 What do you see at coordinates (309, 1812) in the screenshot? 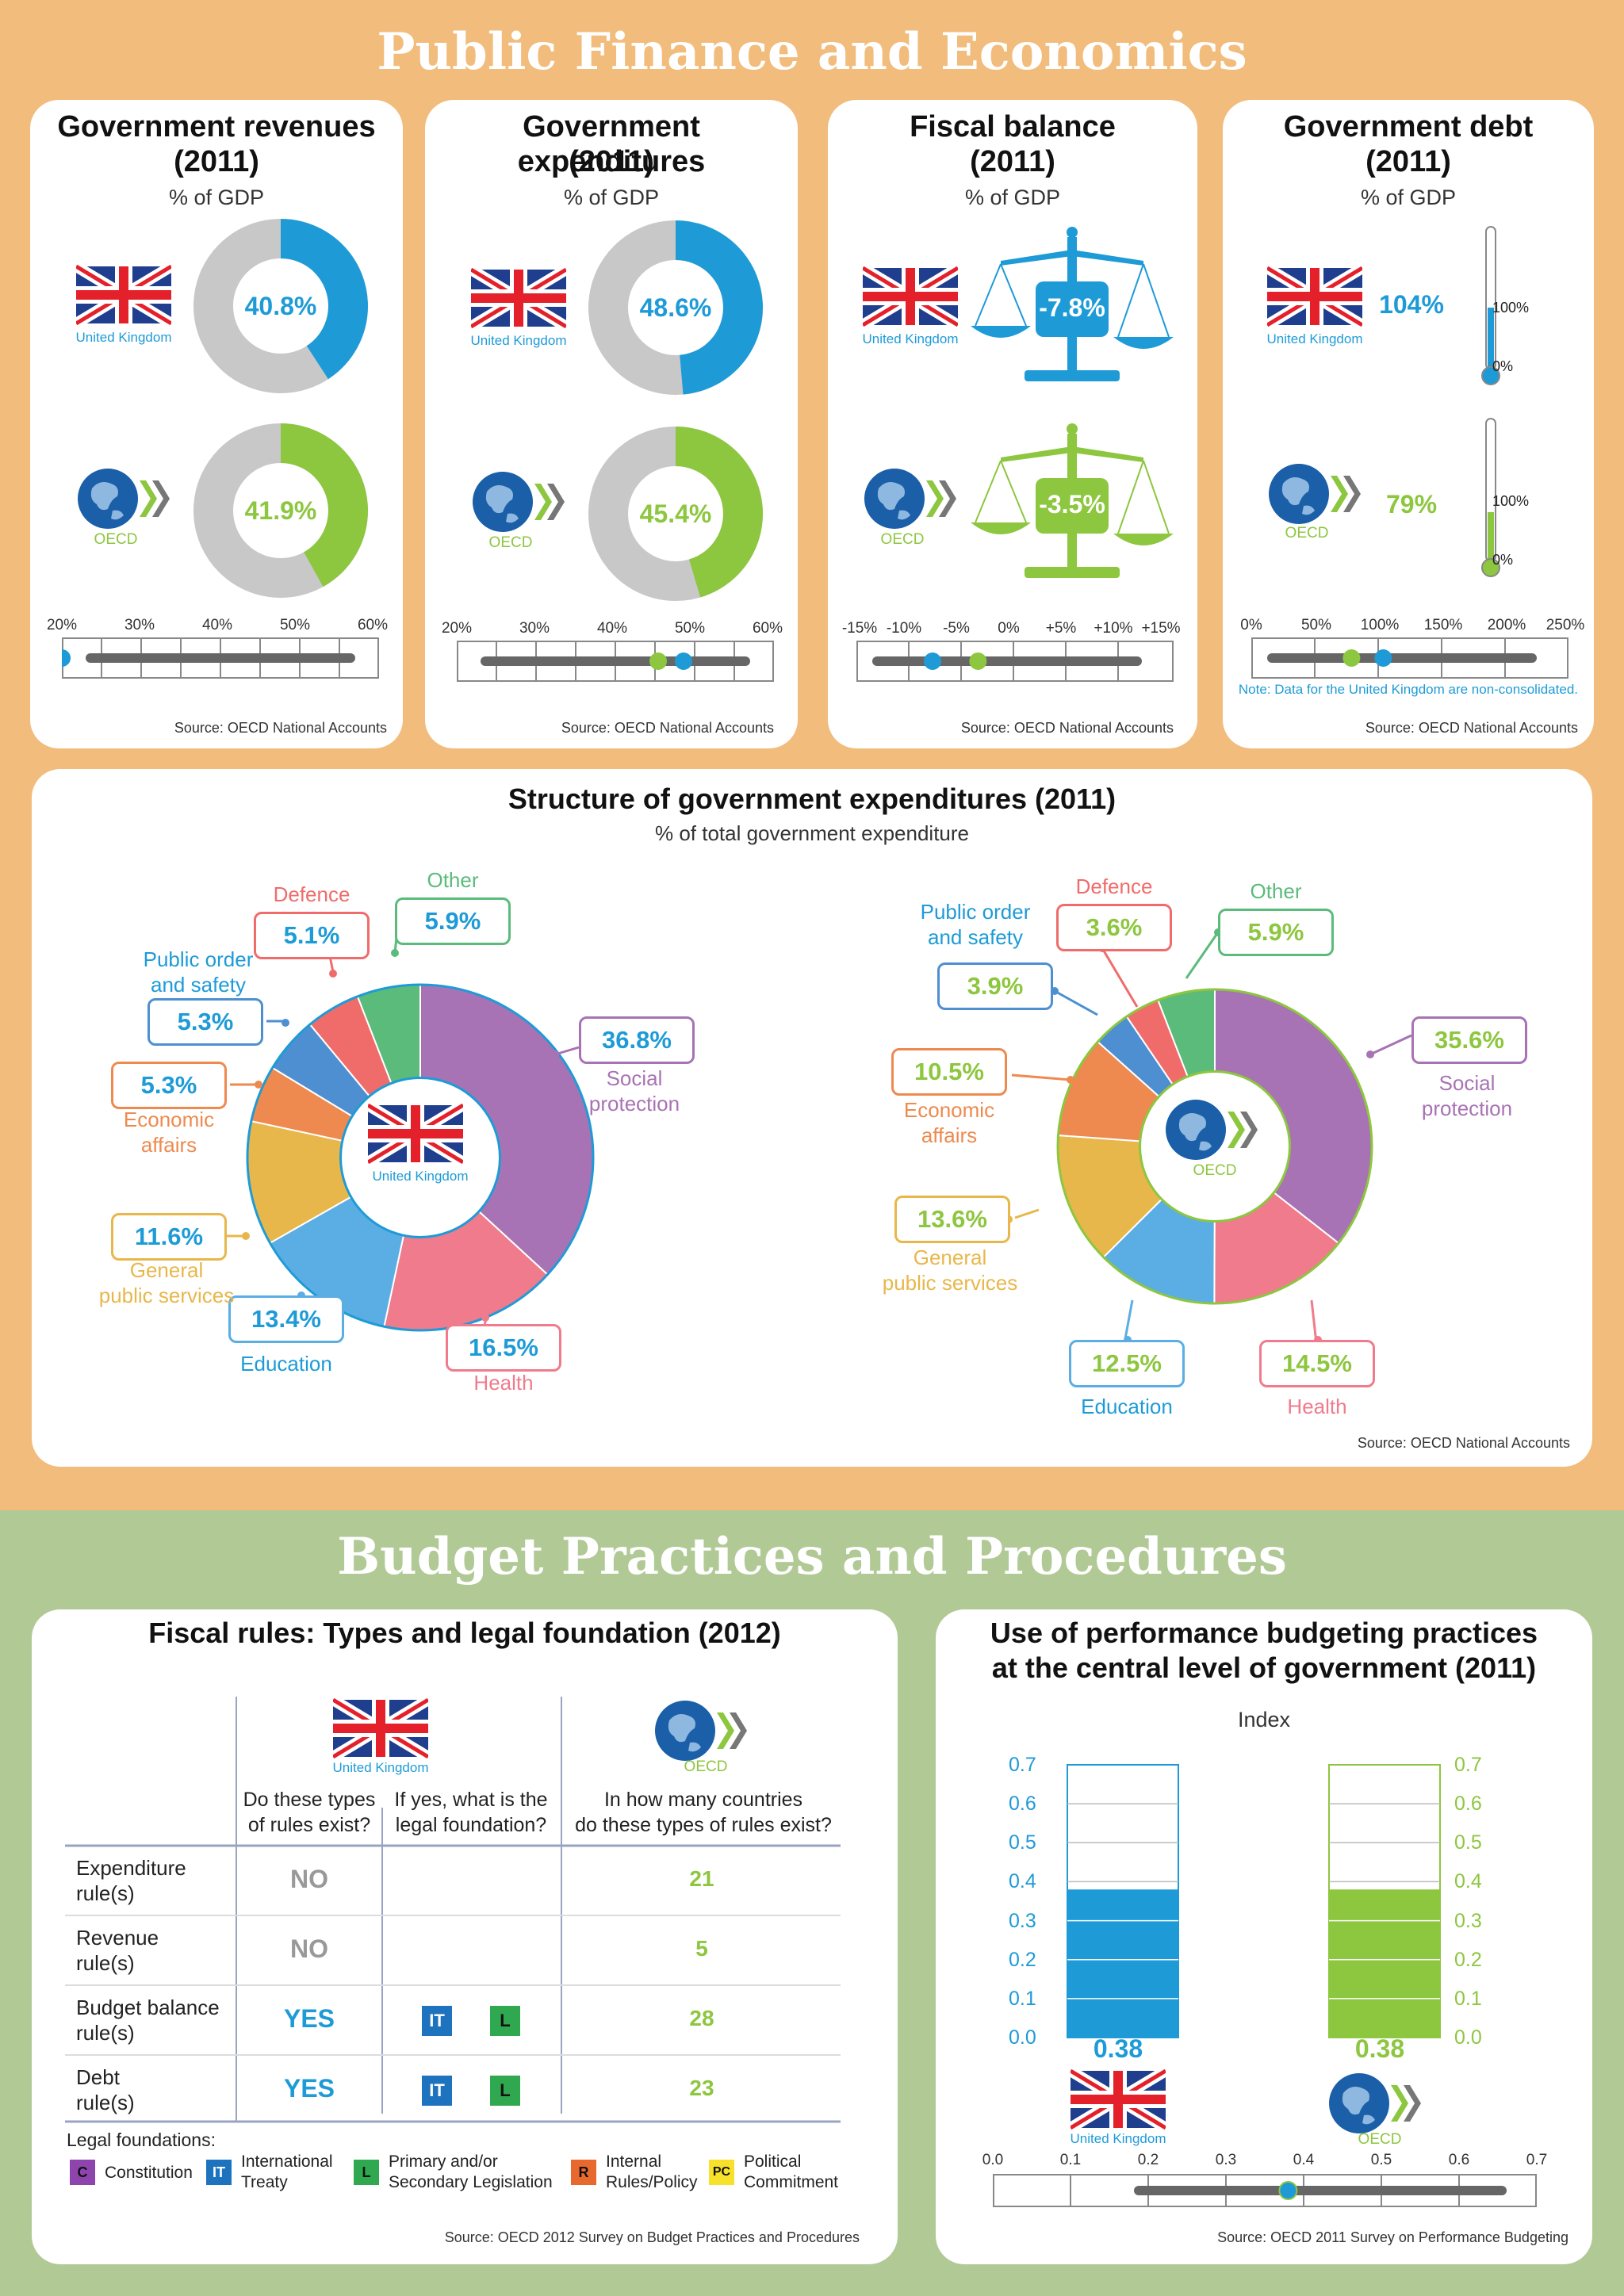
I see `col1-header: Do these types of rules exist?` at bounding box center [309, 1812].